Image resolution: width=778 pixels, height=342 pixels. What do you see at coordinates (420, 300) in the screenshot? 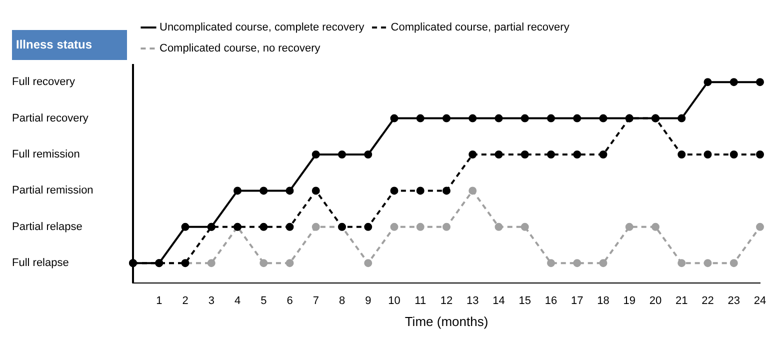
I see `x-tick-label: 11` at bounding box center [420, 300].